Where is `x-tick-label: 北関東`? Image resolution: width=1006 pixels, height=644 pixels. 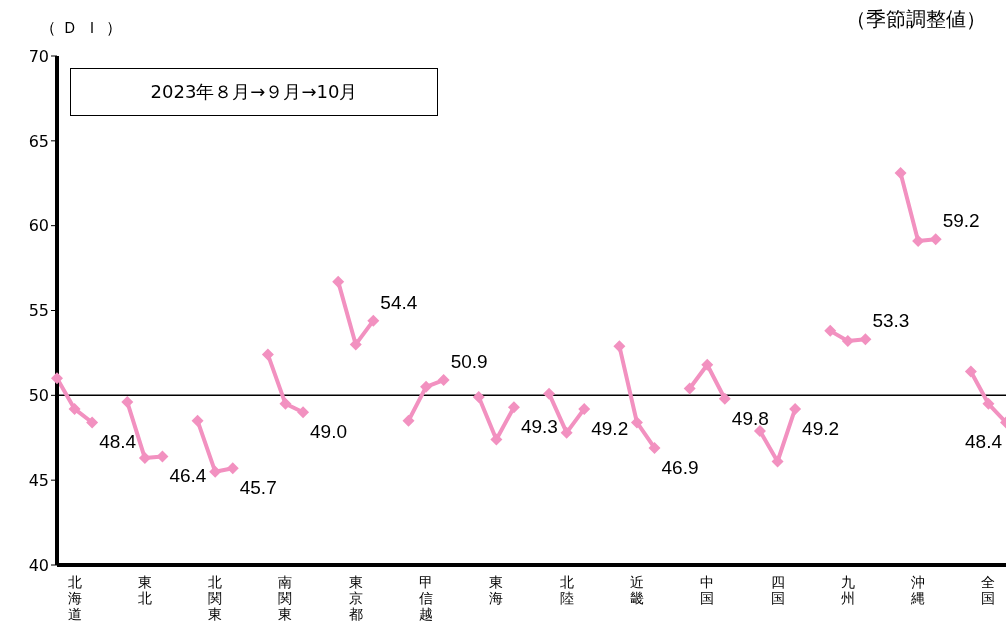 x-tick-label: 北関東 is located at coordinates (215, 598).